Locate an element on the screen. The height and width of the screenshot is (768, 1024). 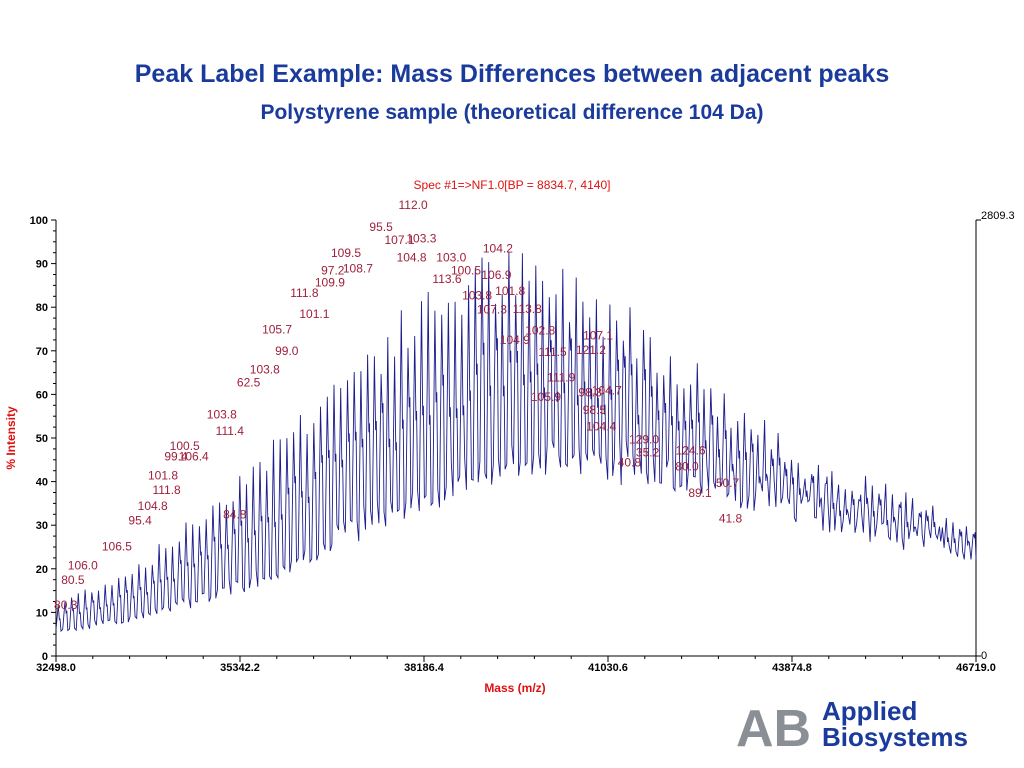
right-axis-bottom-label: 0 is located at coordinates (984, 656).